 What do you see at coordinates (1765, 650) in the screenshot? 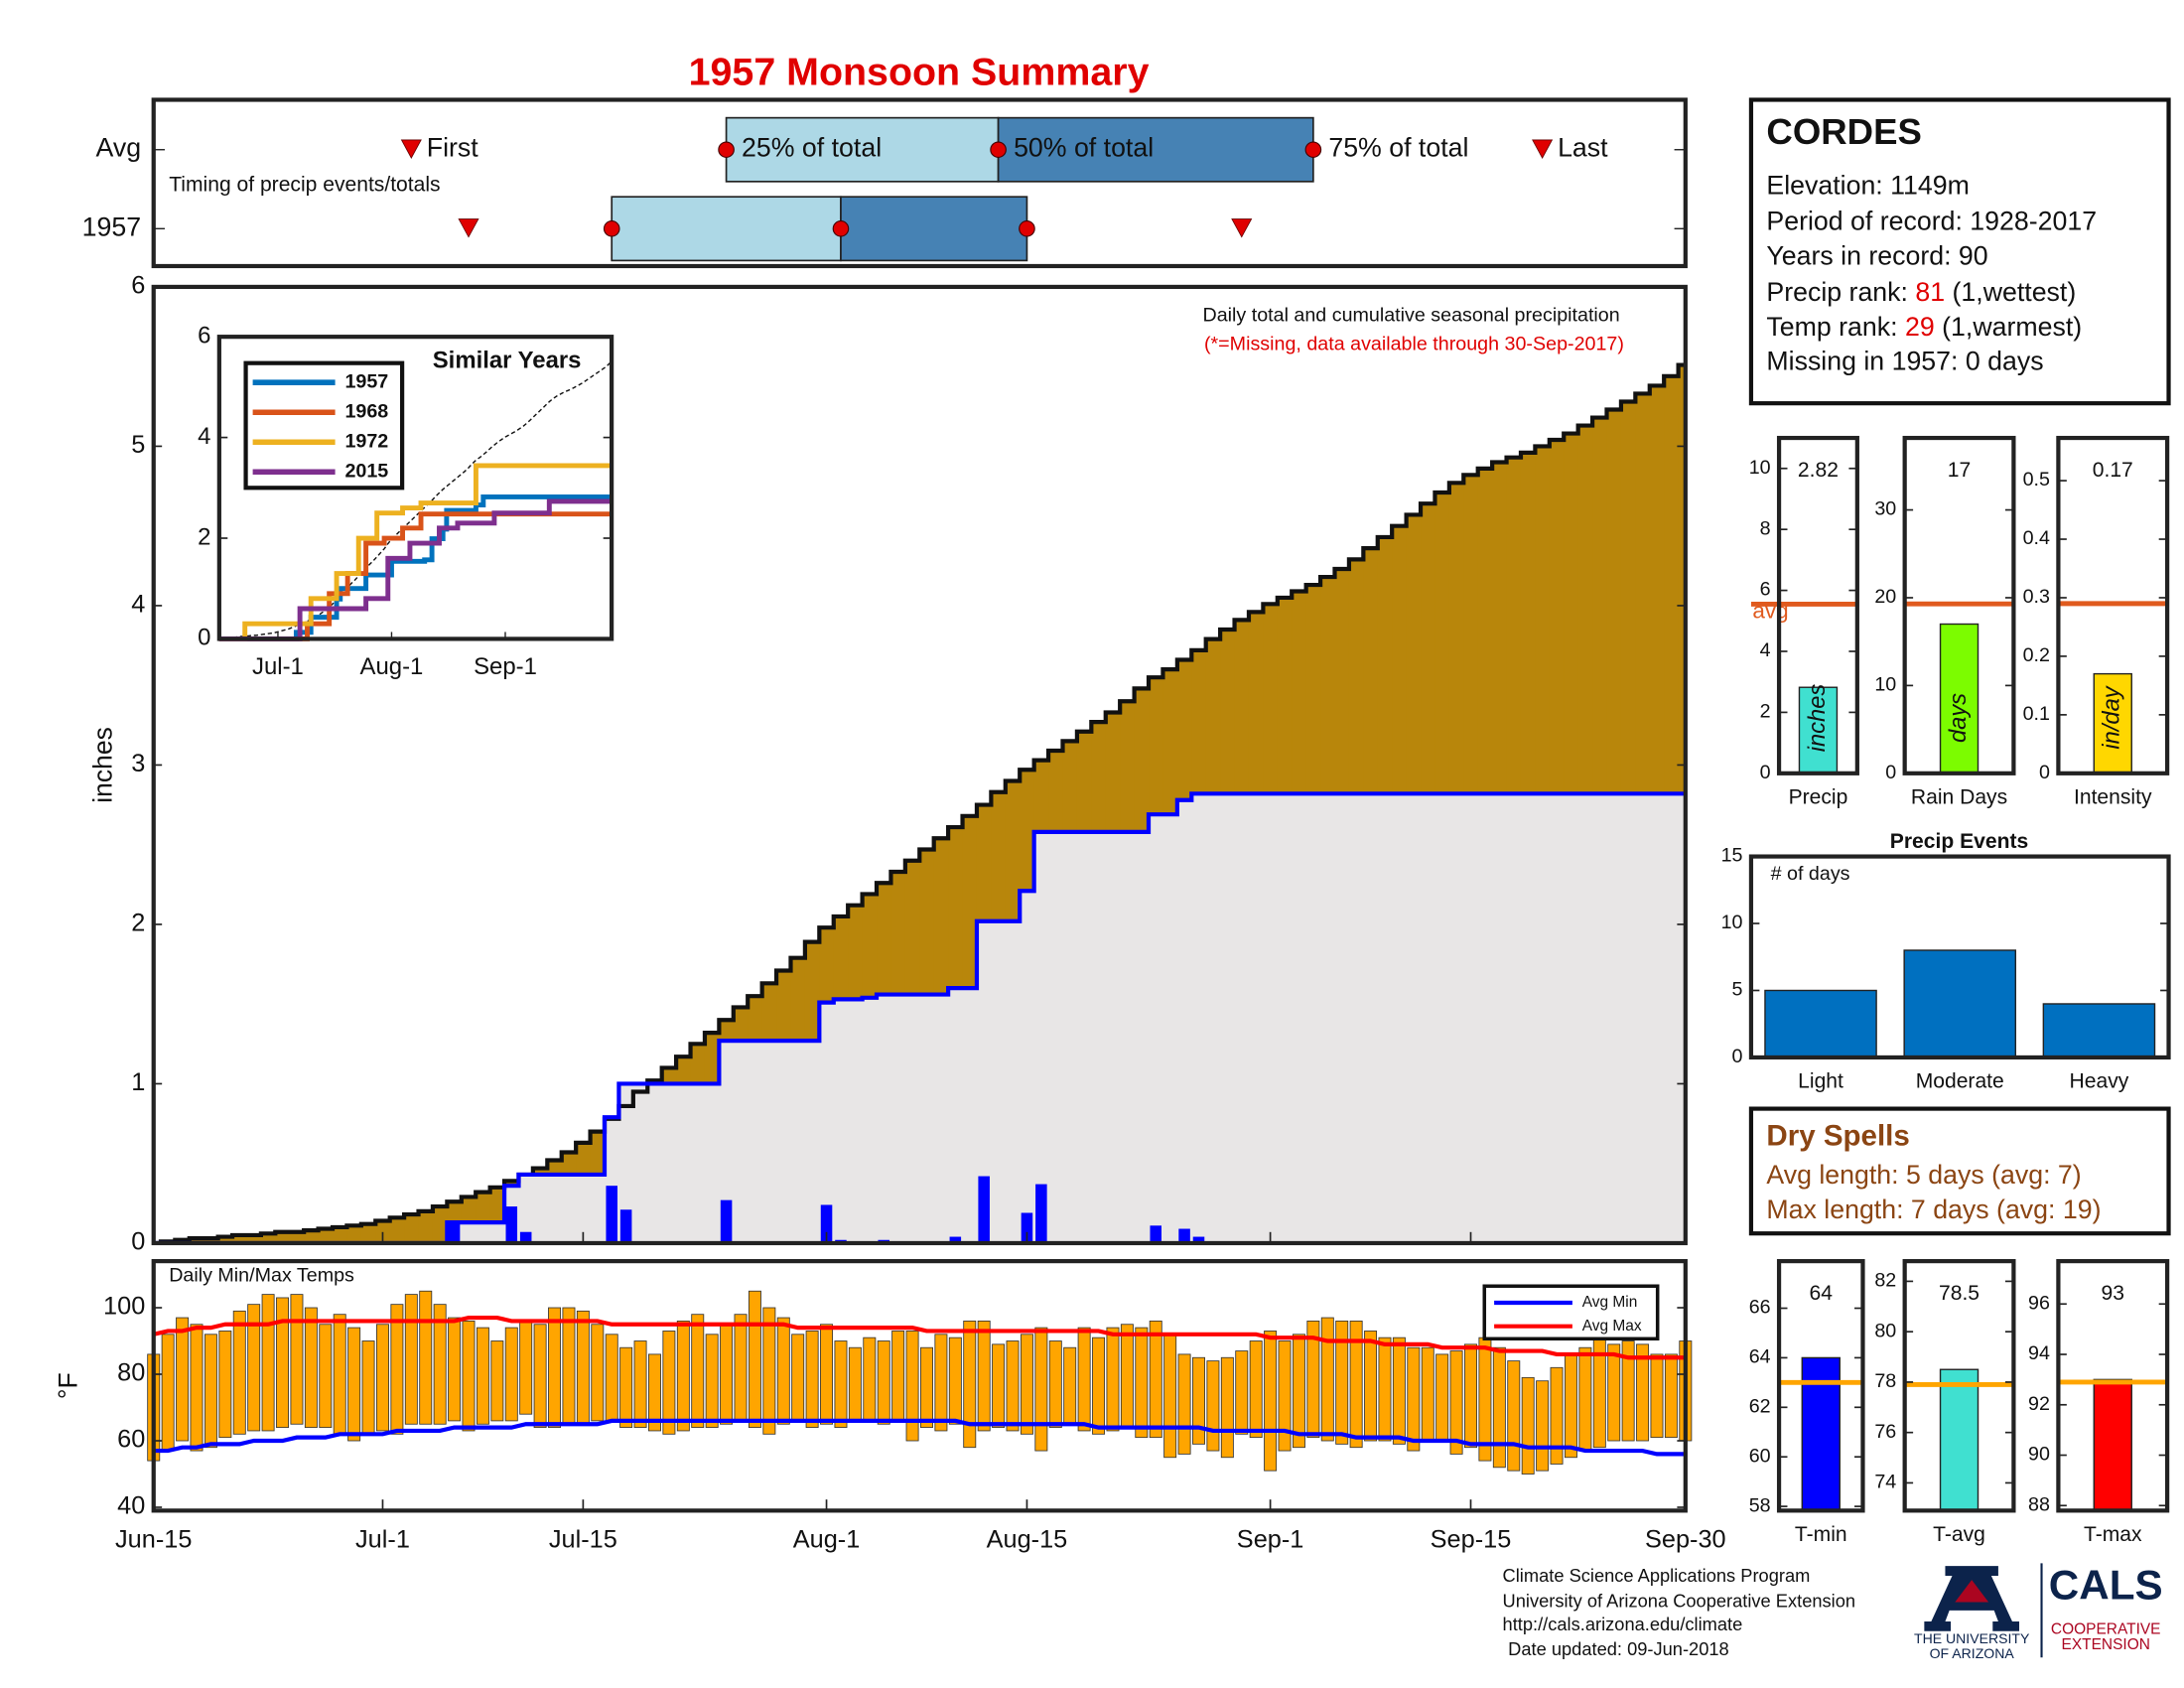
I see `y-tick-label: 4` at bounding box center [1765, 650].